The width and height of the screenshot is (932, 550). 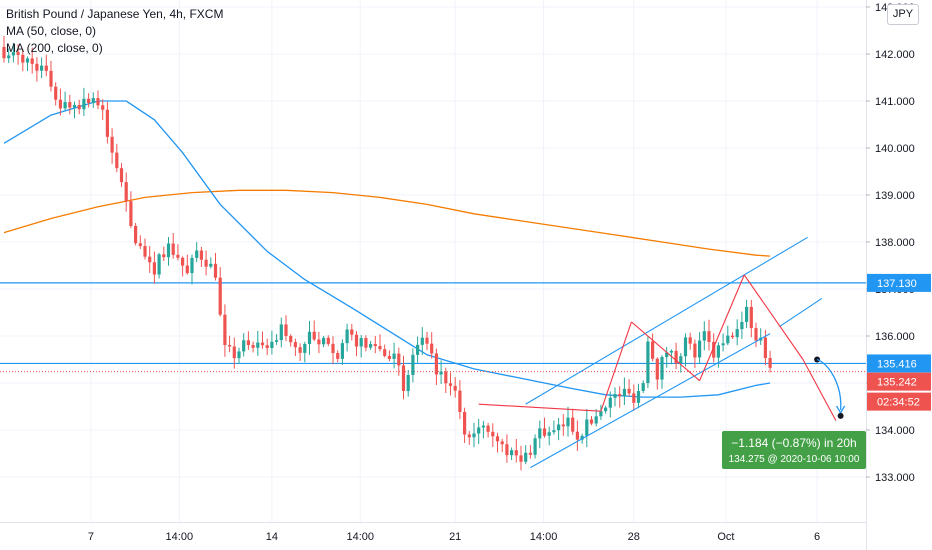 I want to click on price-tick-label: 134.000, so click(x=895, y=431).